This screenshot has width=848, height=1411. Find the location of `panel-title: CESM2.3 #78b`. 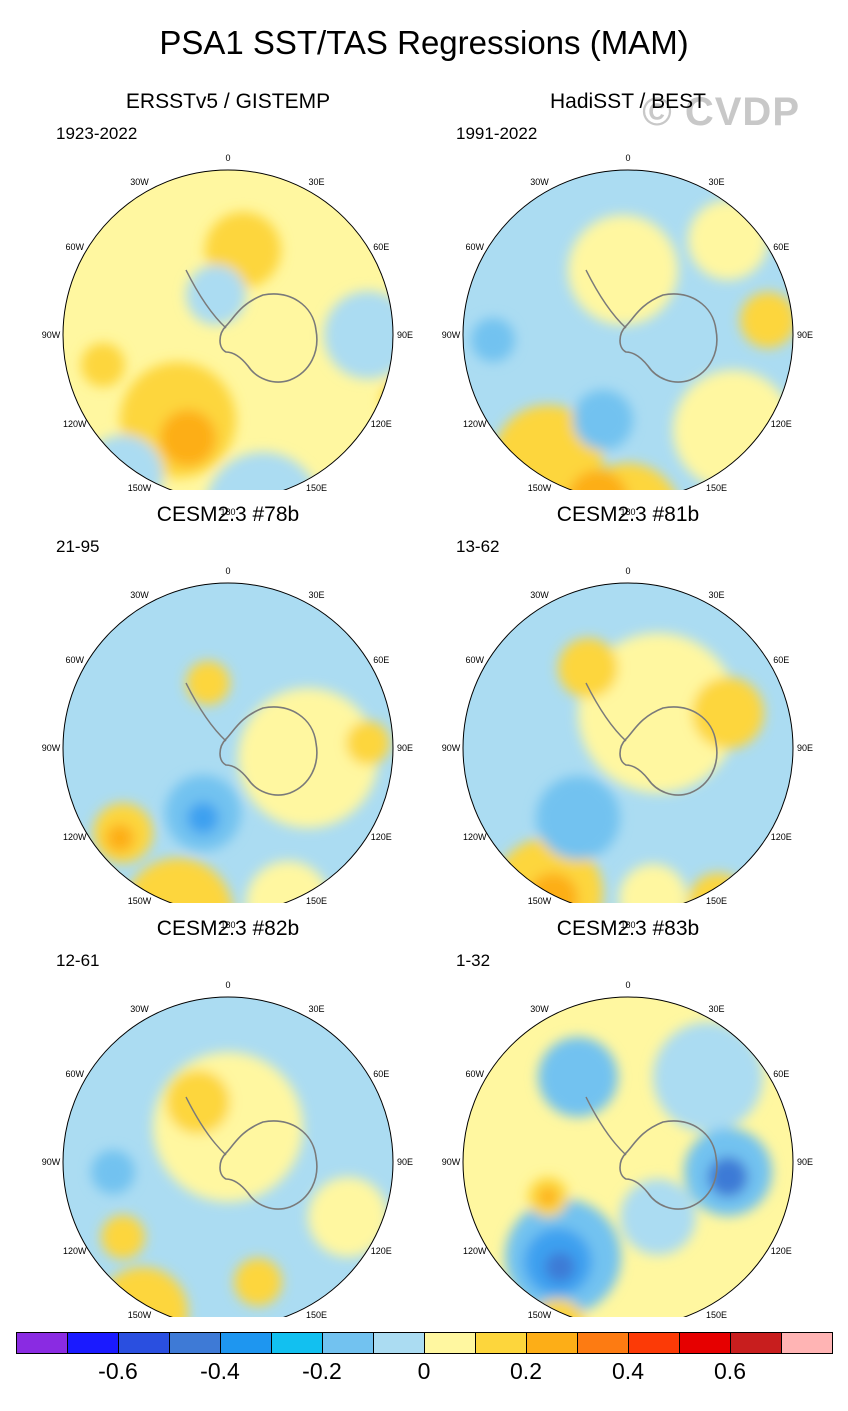

panel-title: CESM2.3 #78b is located at coordinates (228, 514).